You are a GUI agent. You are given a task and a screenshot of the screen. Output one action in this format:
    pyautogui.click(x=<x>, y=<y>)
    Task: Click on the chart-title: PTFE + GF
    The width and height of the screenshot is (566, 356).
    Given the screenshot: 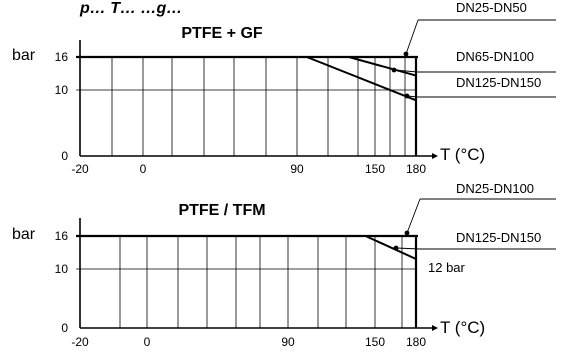 What is the action you would take?
    pyautogui.click(x=222, y=33)
    